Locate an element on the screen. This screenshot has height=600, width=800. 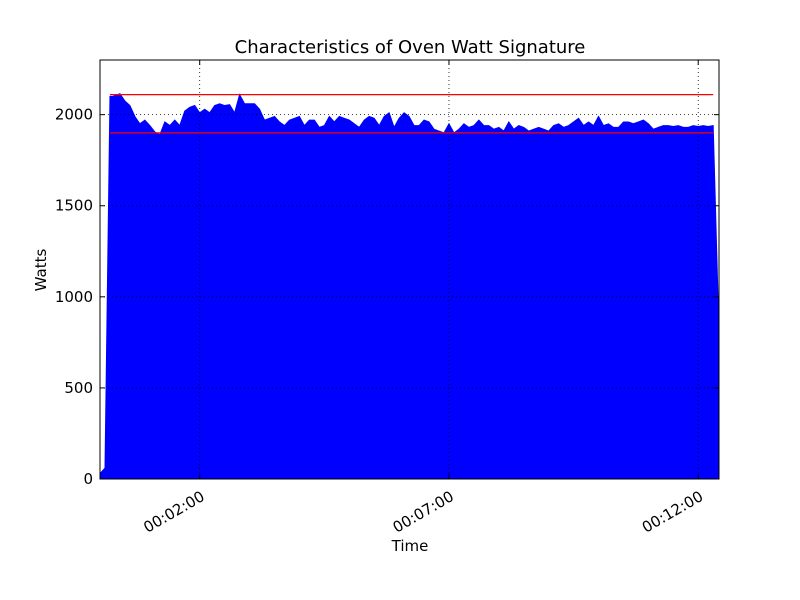
y-axis-label: Watts is located at coordinates (41, 270).